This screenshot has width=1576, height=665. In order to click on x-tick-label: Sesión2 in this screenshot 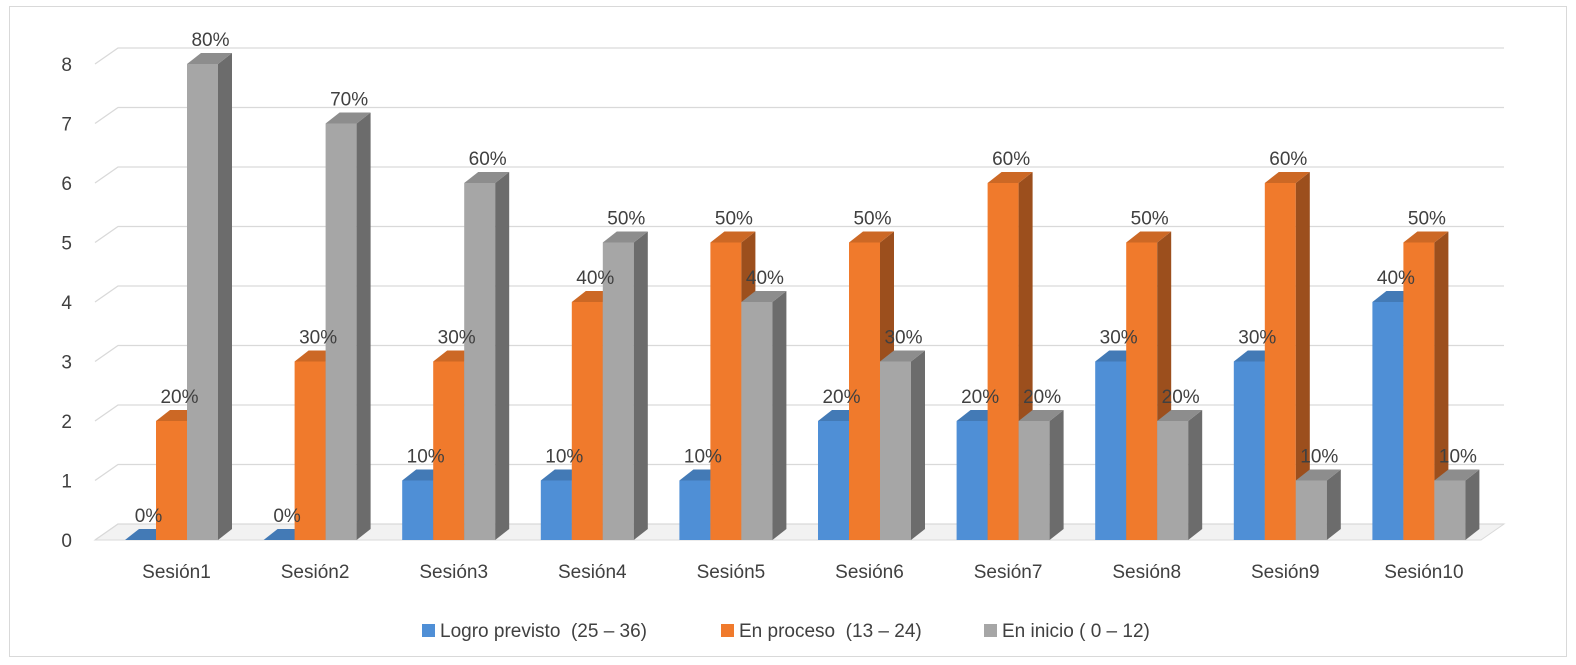, I will do `click(315, 572)`.